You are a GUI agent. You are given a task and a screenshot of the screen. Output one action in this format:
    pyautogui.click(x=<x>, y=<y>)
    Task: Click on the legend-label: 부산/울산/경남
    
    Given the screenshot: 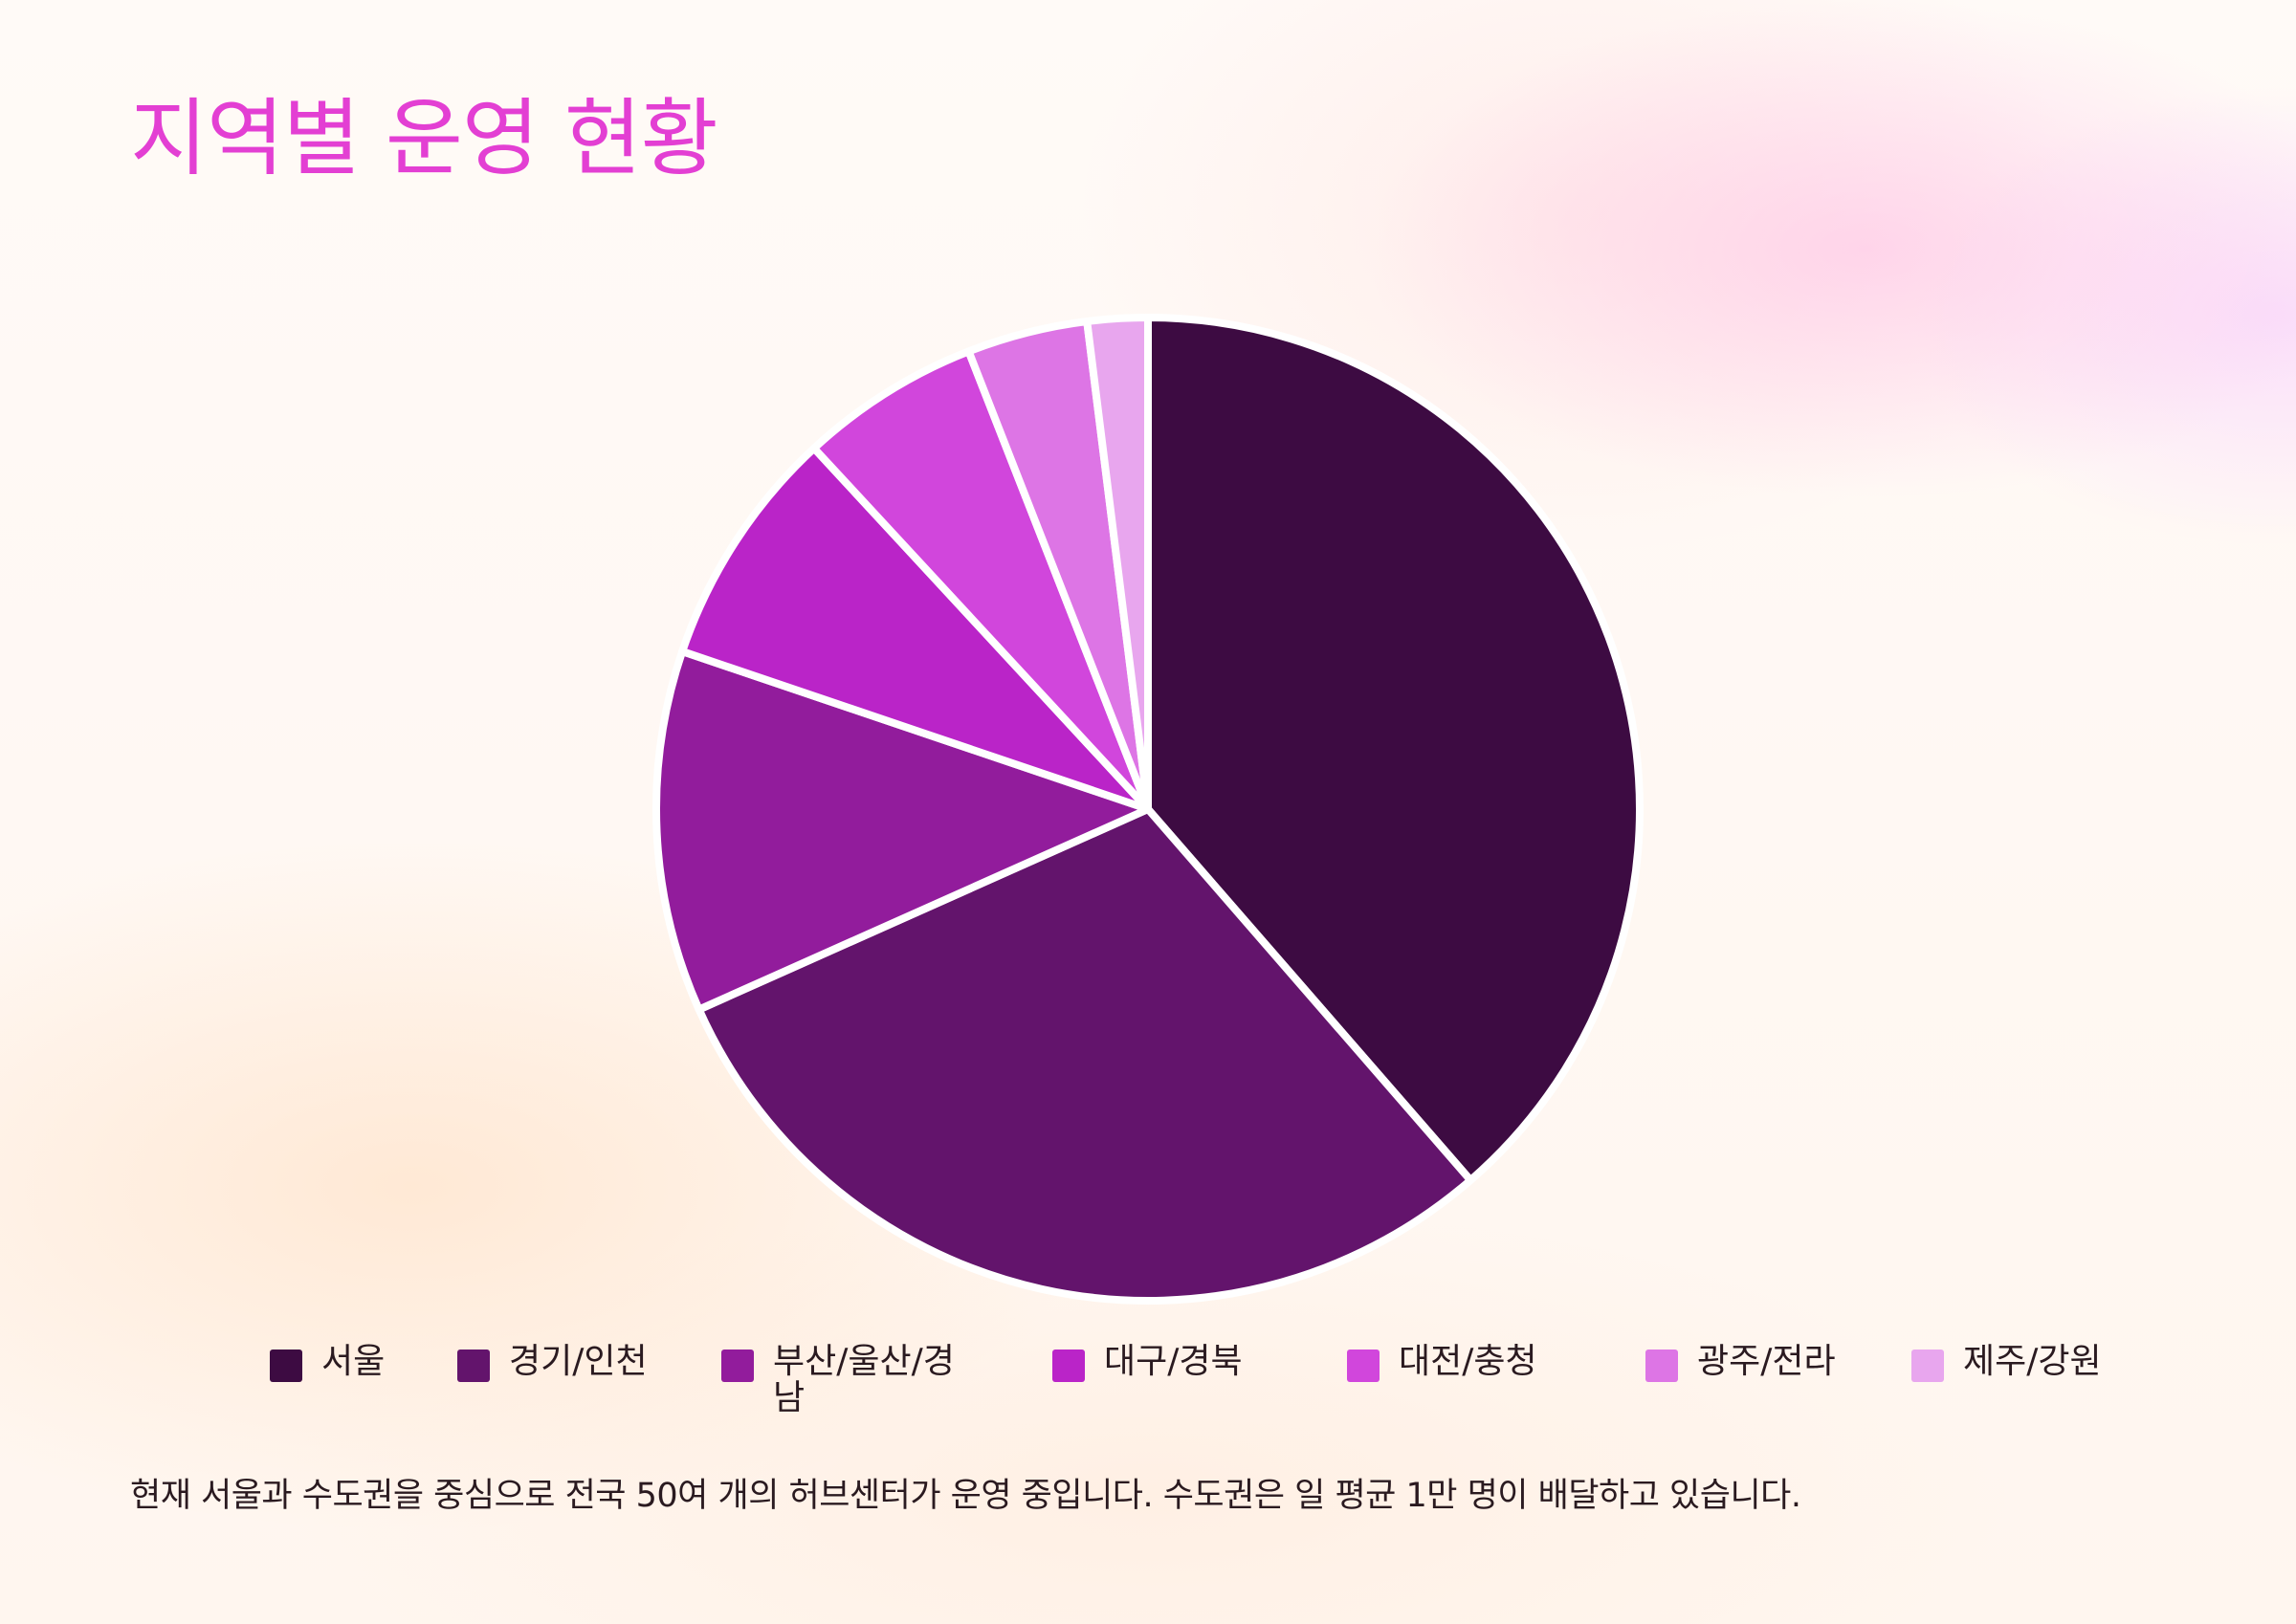 What is the action you would take?
    pyautogui.click(x=864, y=1379)
    